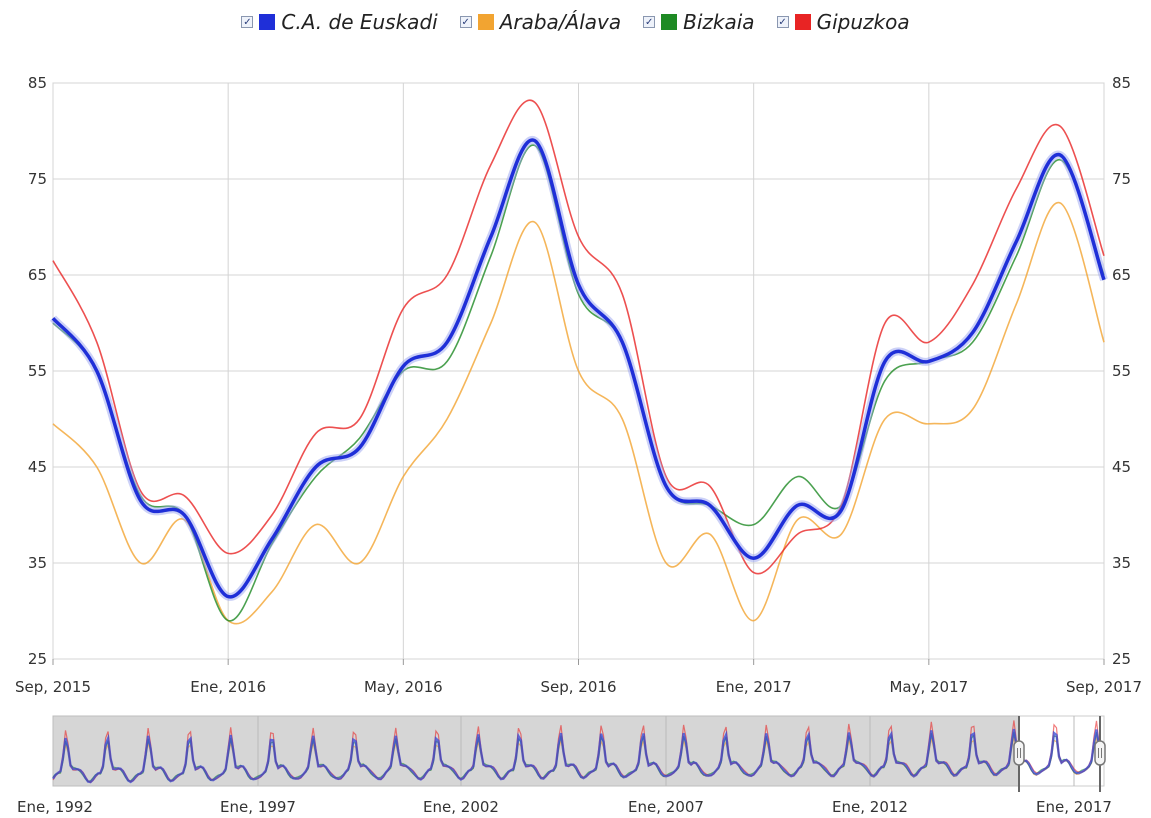  Describe the element at coordinates (37, 563) in the screenshot. I see `y-tick-label-left: 35` at that location.